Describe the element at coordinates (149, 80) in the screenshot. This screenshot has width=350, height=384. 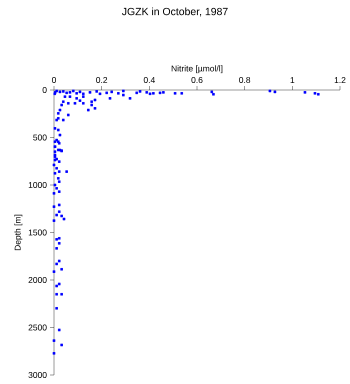
I see `x-tick-label: 0.4` at that location.